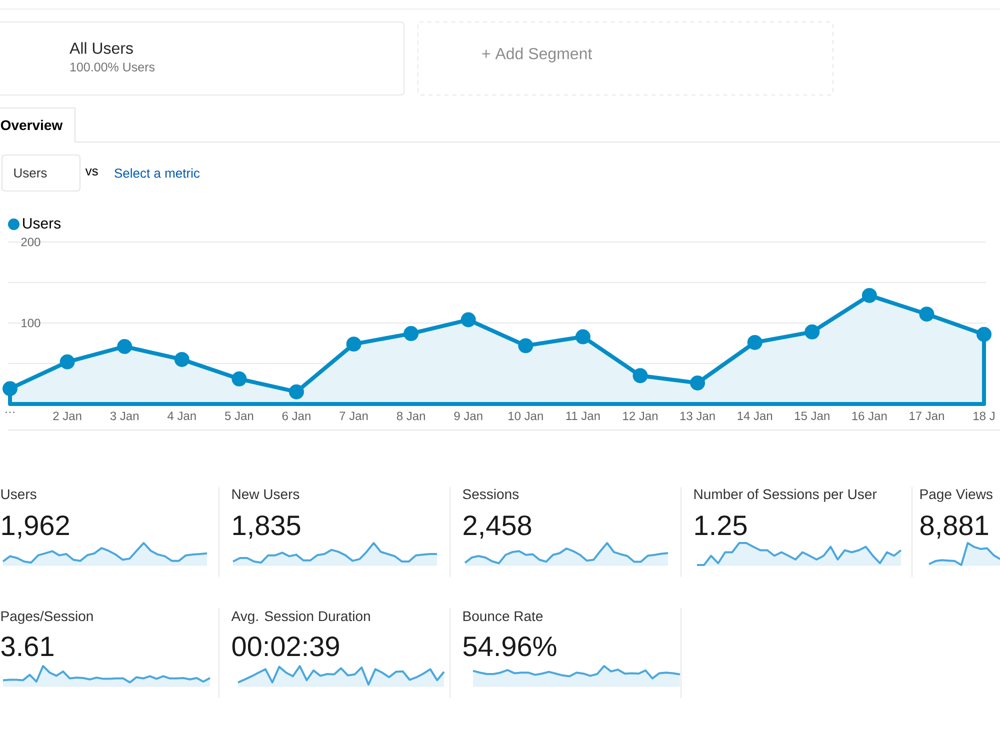 Image resolution: width=1000 pixels, height=750 pixels. Describe the element at coordinates (927, 416) in the screenshot. I see `x-tick-label: 17 Jan` at that location.